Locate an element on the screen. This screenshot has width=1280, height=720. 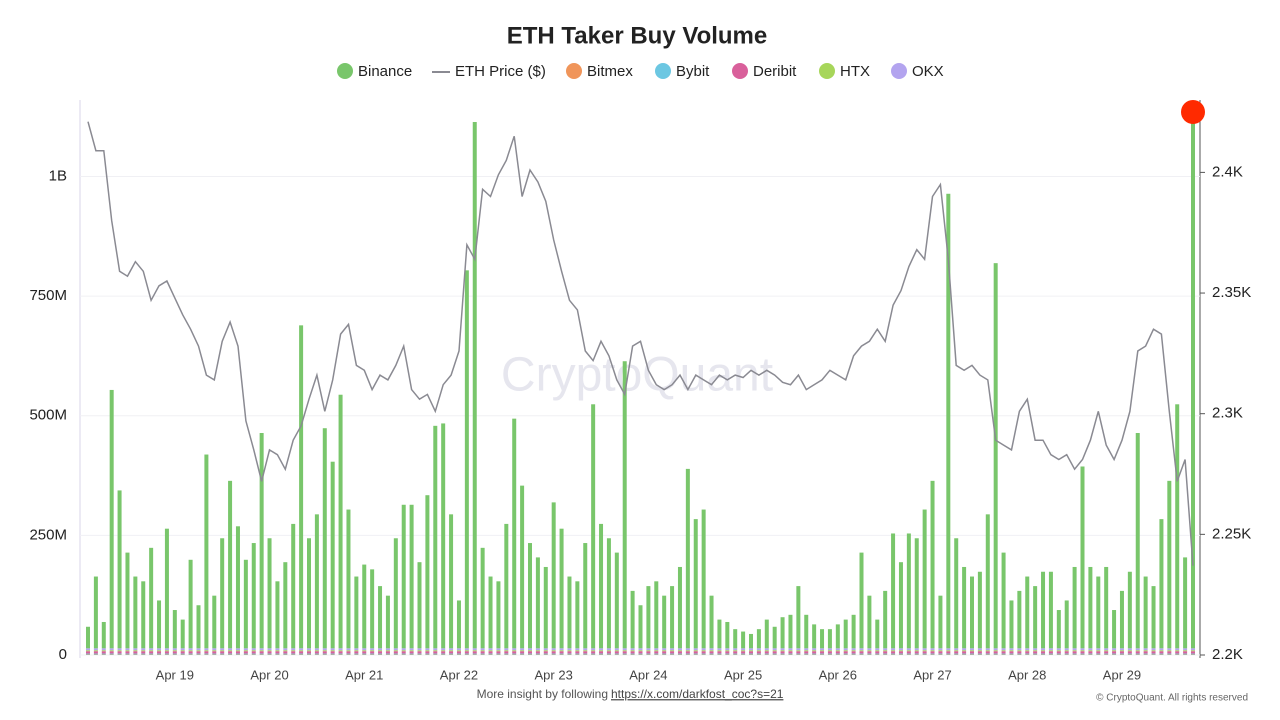
x-tick-label: Apr 28 is located at coordinates (1027, 674).